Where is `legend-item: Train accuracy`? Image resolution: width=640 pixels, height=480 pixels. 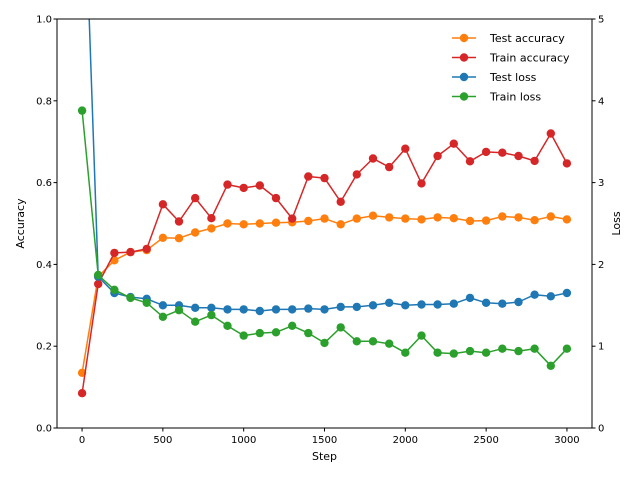 legend-item: Train accuracy is located at coordinates (511, 58).